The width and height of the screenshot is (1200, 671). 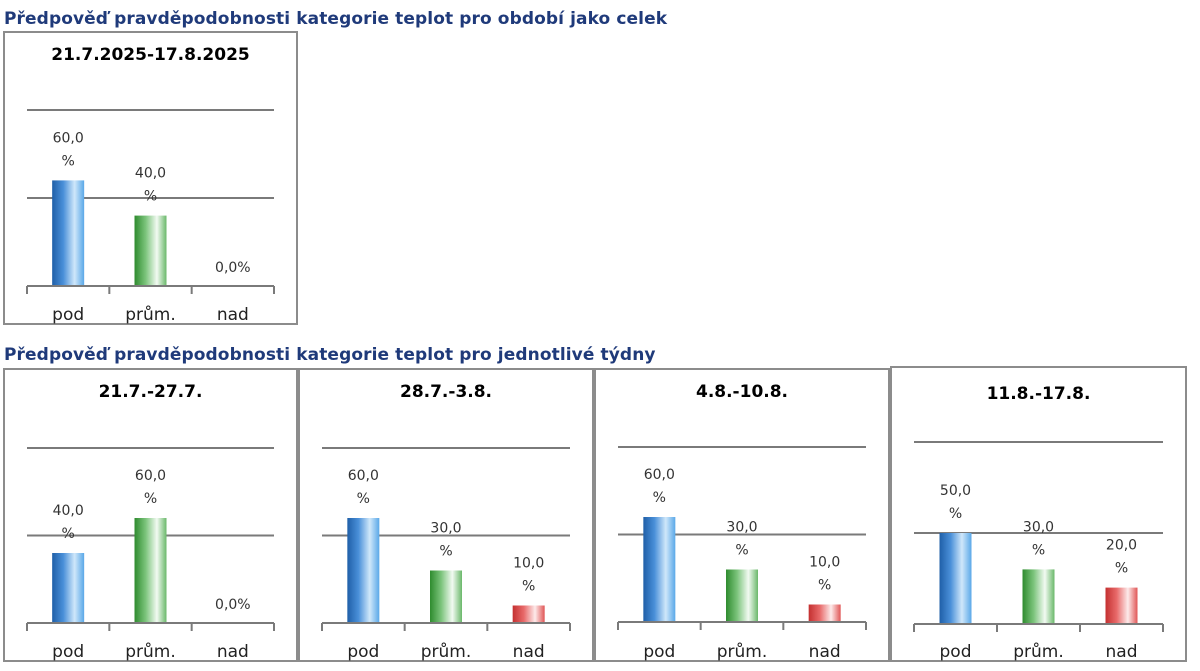 I want to click on chart-title: 28.7.-3.8., so click(x=446, y=392).